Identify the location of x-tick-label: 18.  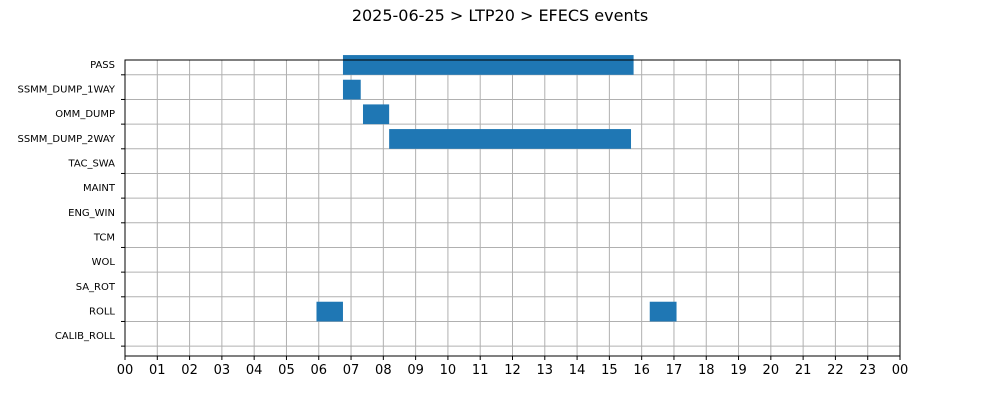
(706, 370).